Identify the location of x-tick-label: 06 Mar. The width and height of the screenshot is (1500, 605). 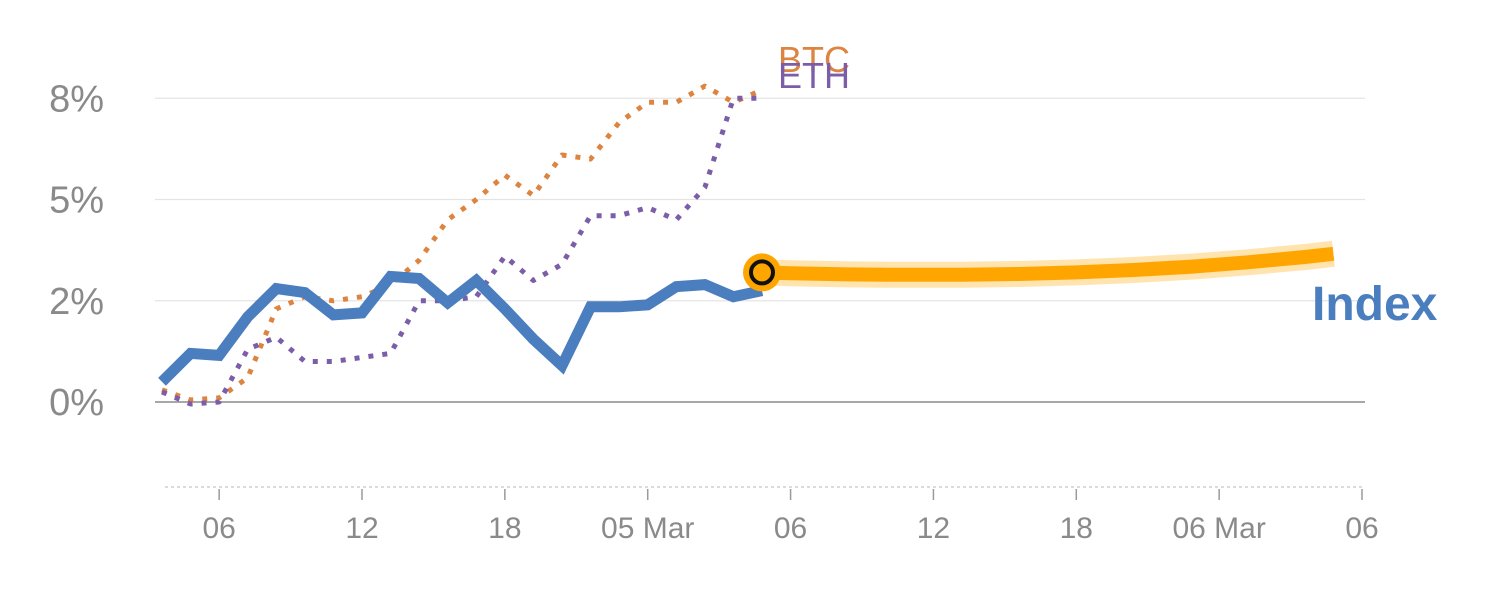
(1218, 528).